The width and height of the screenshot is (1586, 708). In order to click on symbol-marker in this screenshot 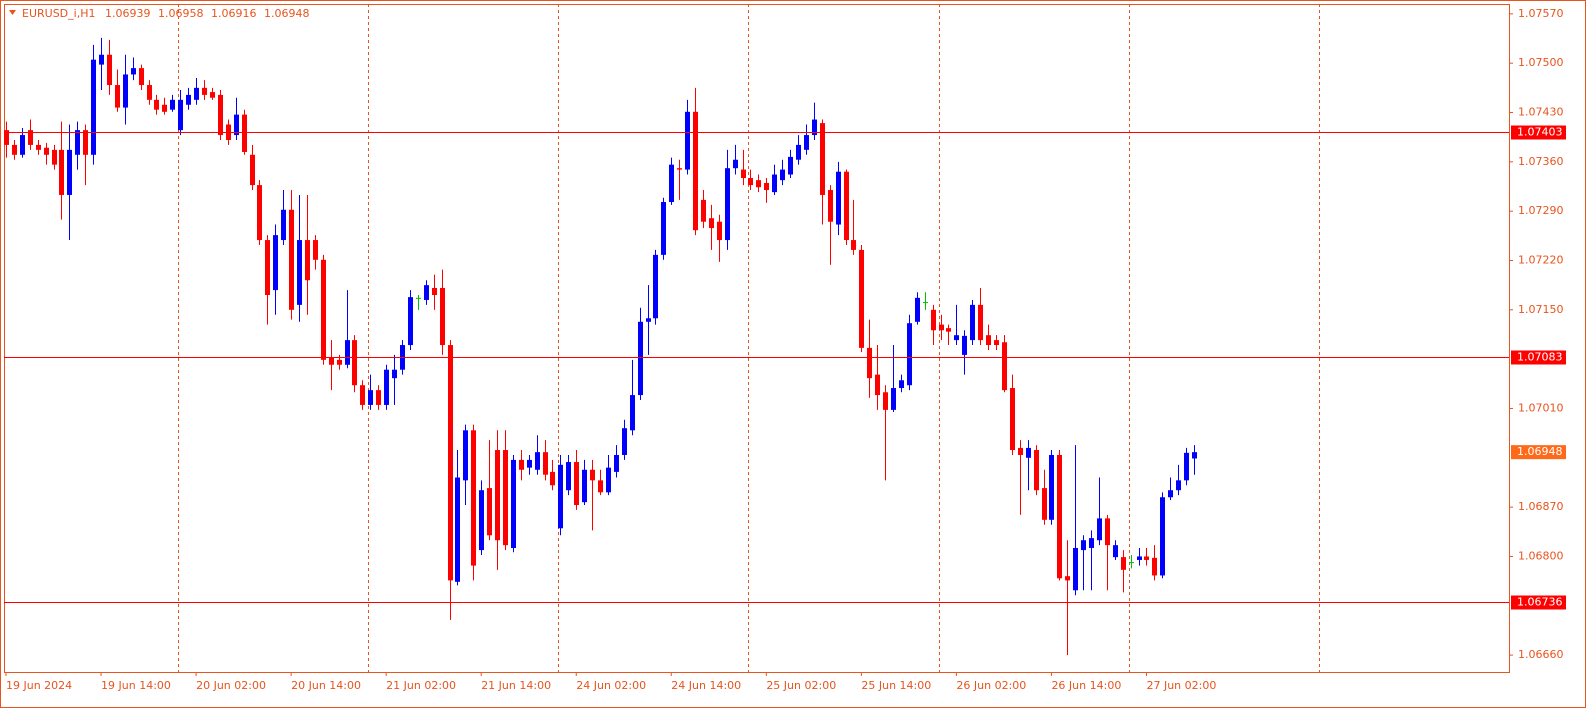, I will do `click(12, 12)`.